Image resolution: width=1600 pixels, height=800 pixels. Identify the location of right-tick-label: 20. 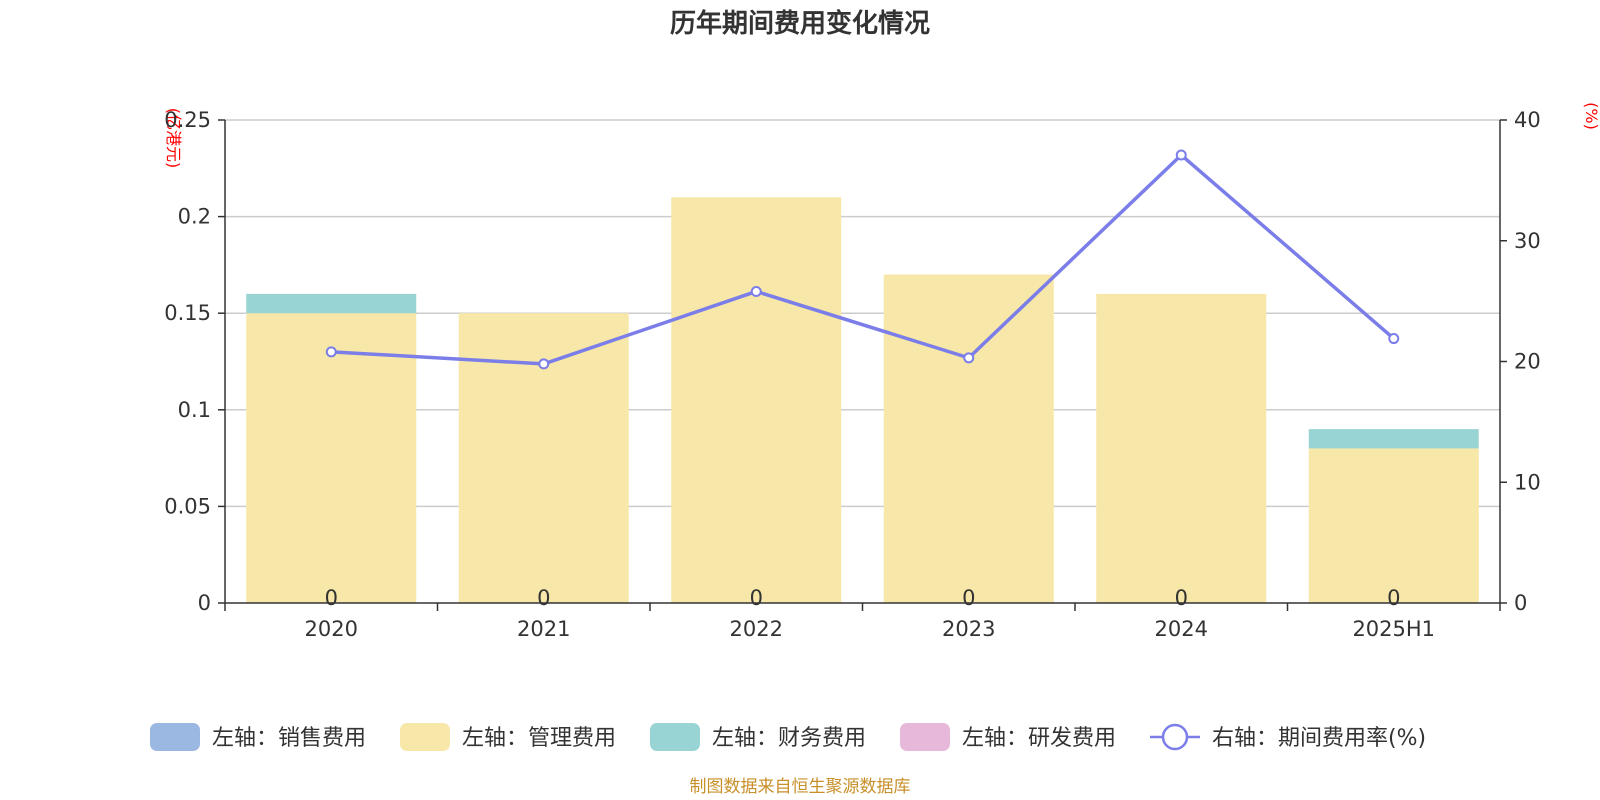
(1527, 362).